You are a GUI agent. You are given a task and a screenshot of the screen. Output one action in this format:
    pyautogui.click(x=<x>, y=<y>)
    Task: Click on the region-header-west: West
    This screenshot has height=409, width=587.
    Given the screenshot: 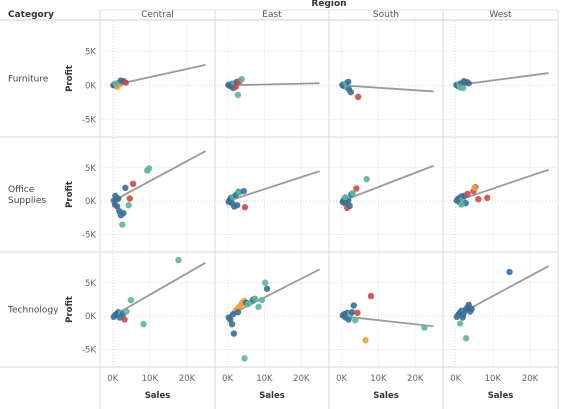 What is the action you would take?
    pyautogui.click(x=500, y=15)
    